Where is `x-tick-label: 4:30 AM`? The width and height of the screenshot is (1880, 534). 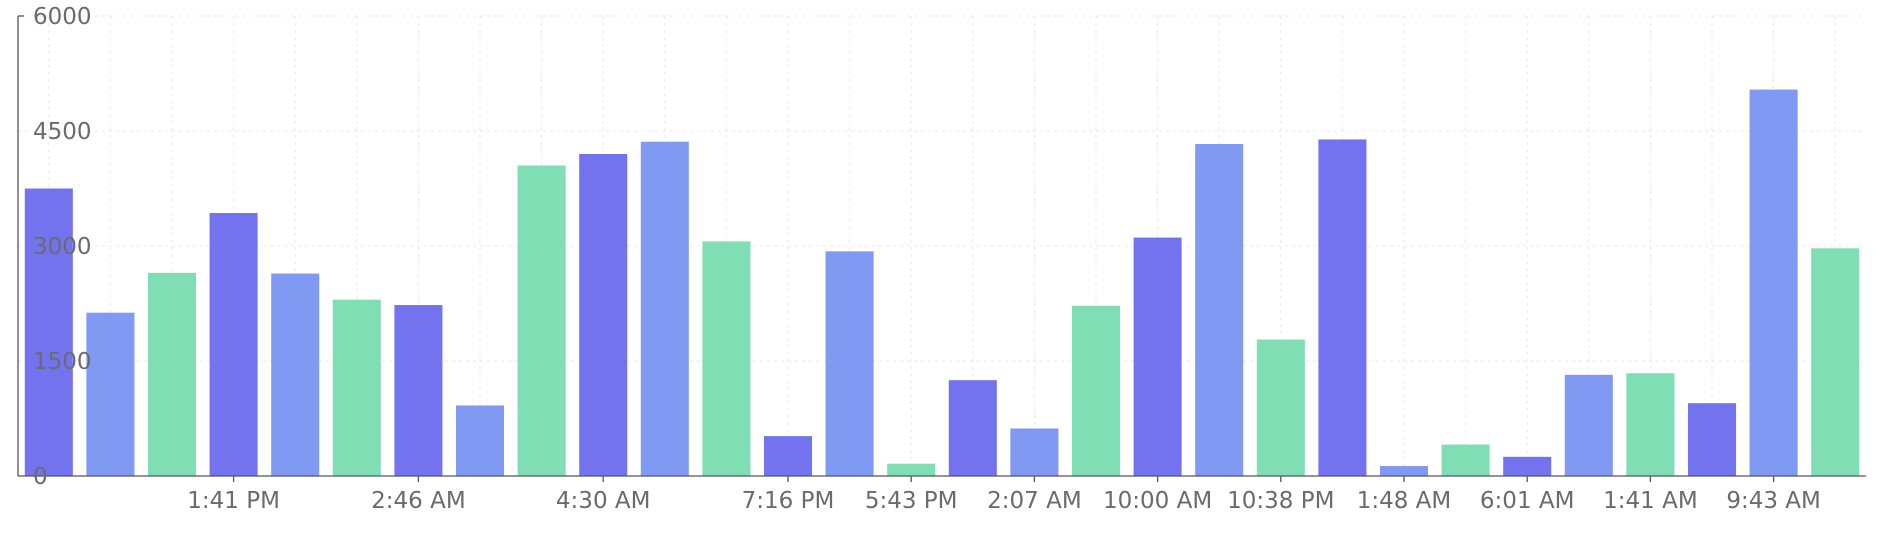 x-tick-label: 4:30 AM is located at coordinates (603, 501).